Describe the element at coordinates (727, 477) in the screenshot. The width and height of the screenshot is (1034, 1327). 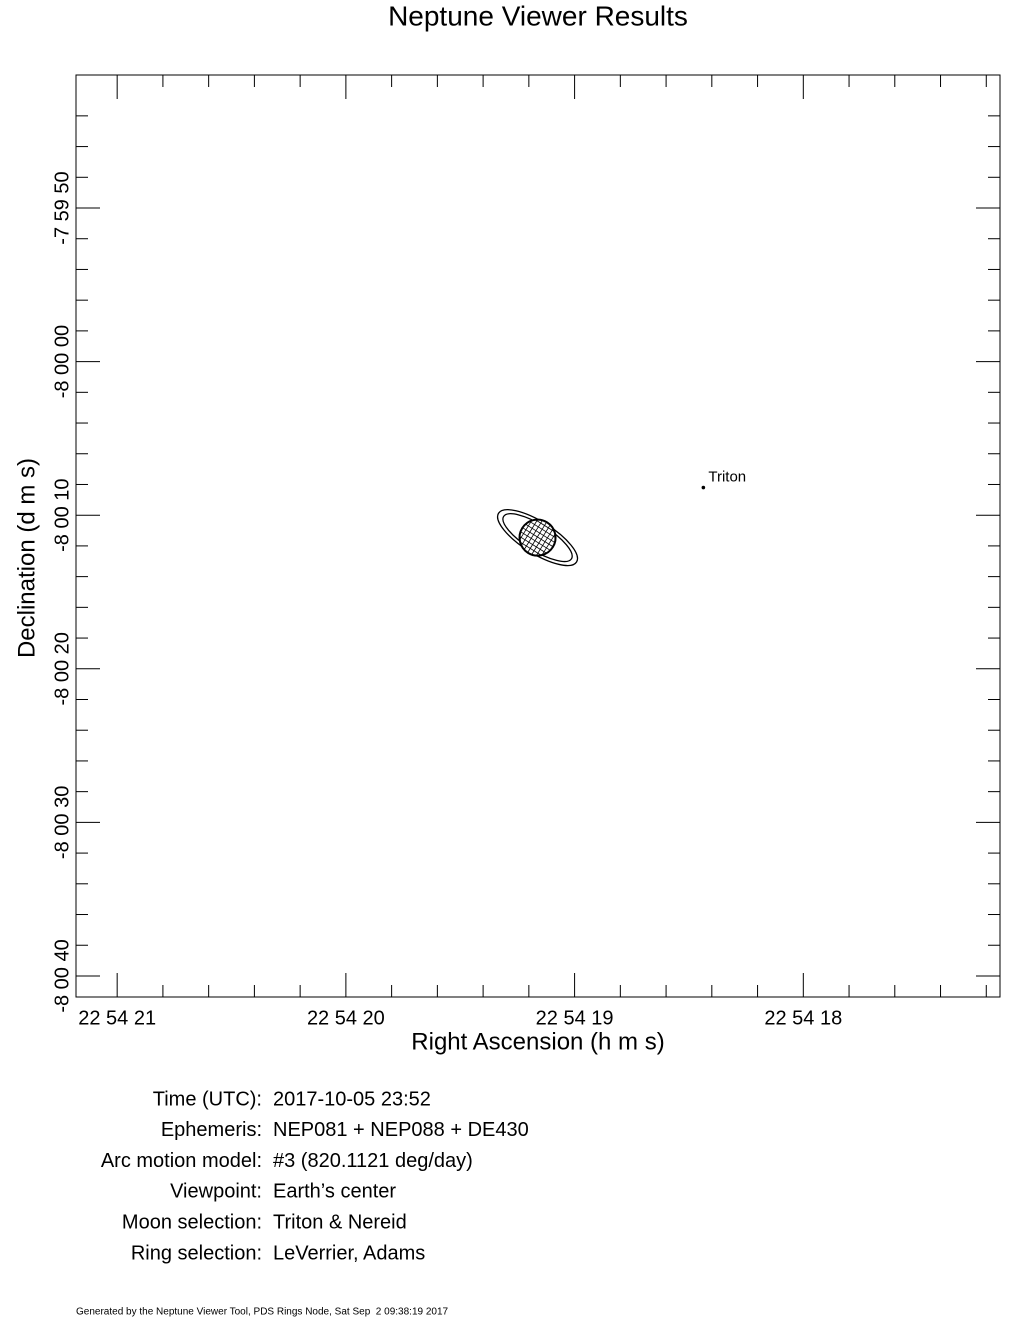
I see `moon-label: Triton` at that location.